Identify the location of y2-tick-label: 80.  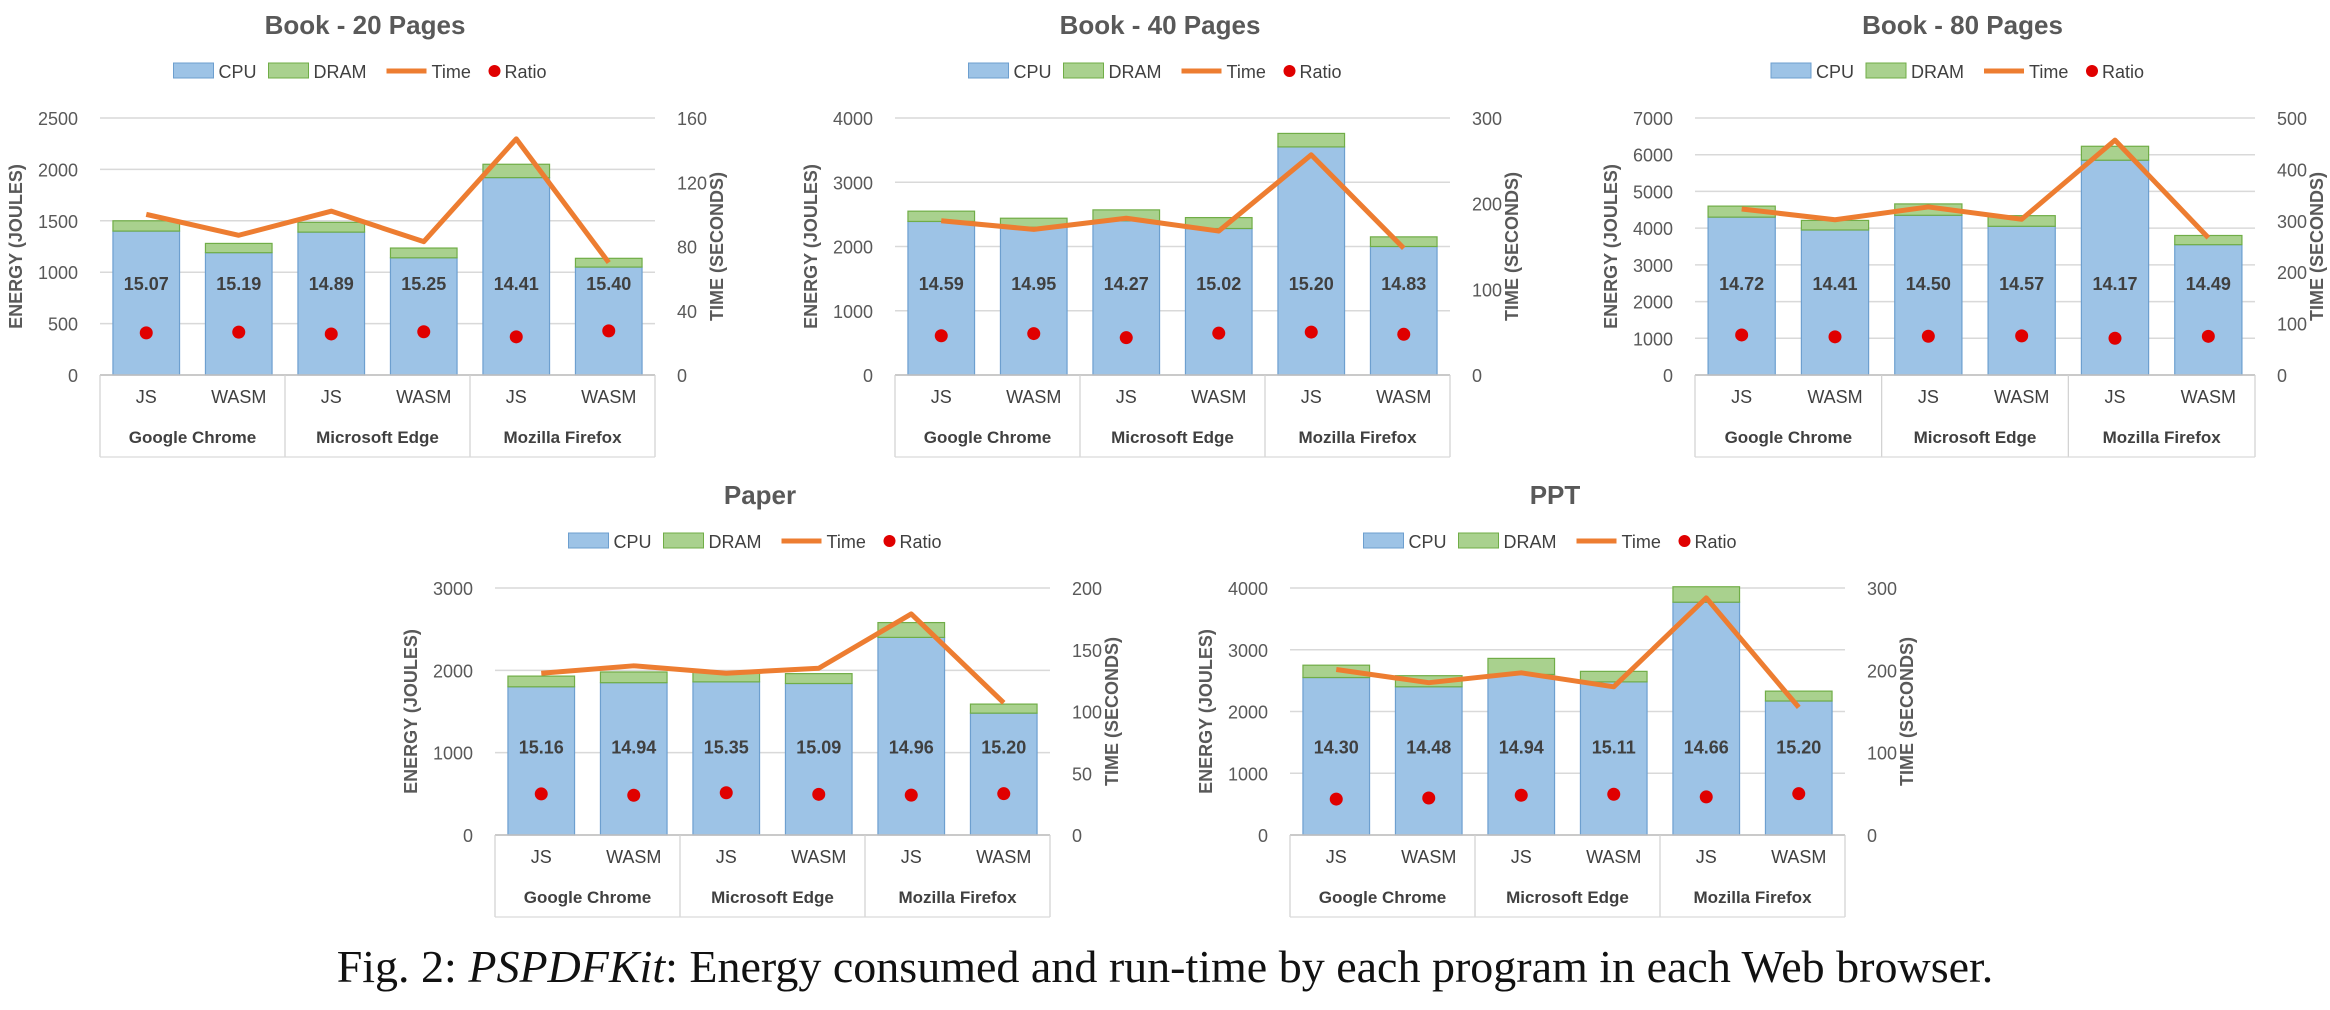
(687, 248).